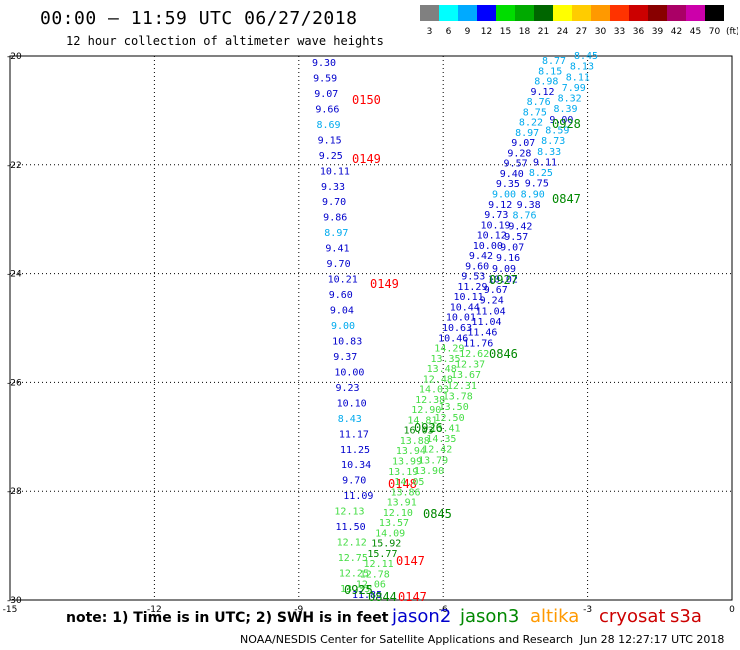 Image resolution: width=740 pixels, height=650 pixels. I want to click on scale-label: 30, so click(601, 32).